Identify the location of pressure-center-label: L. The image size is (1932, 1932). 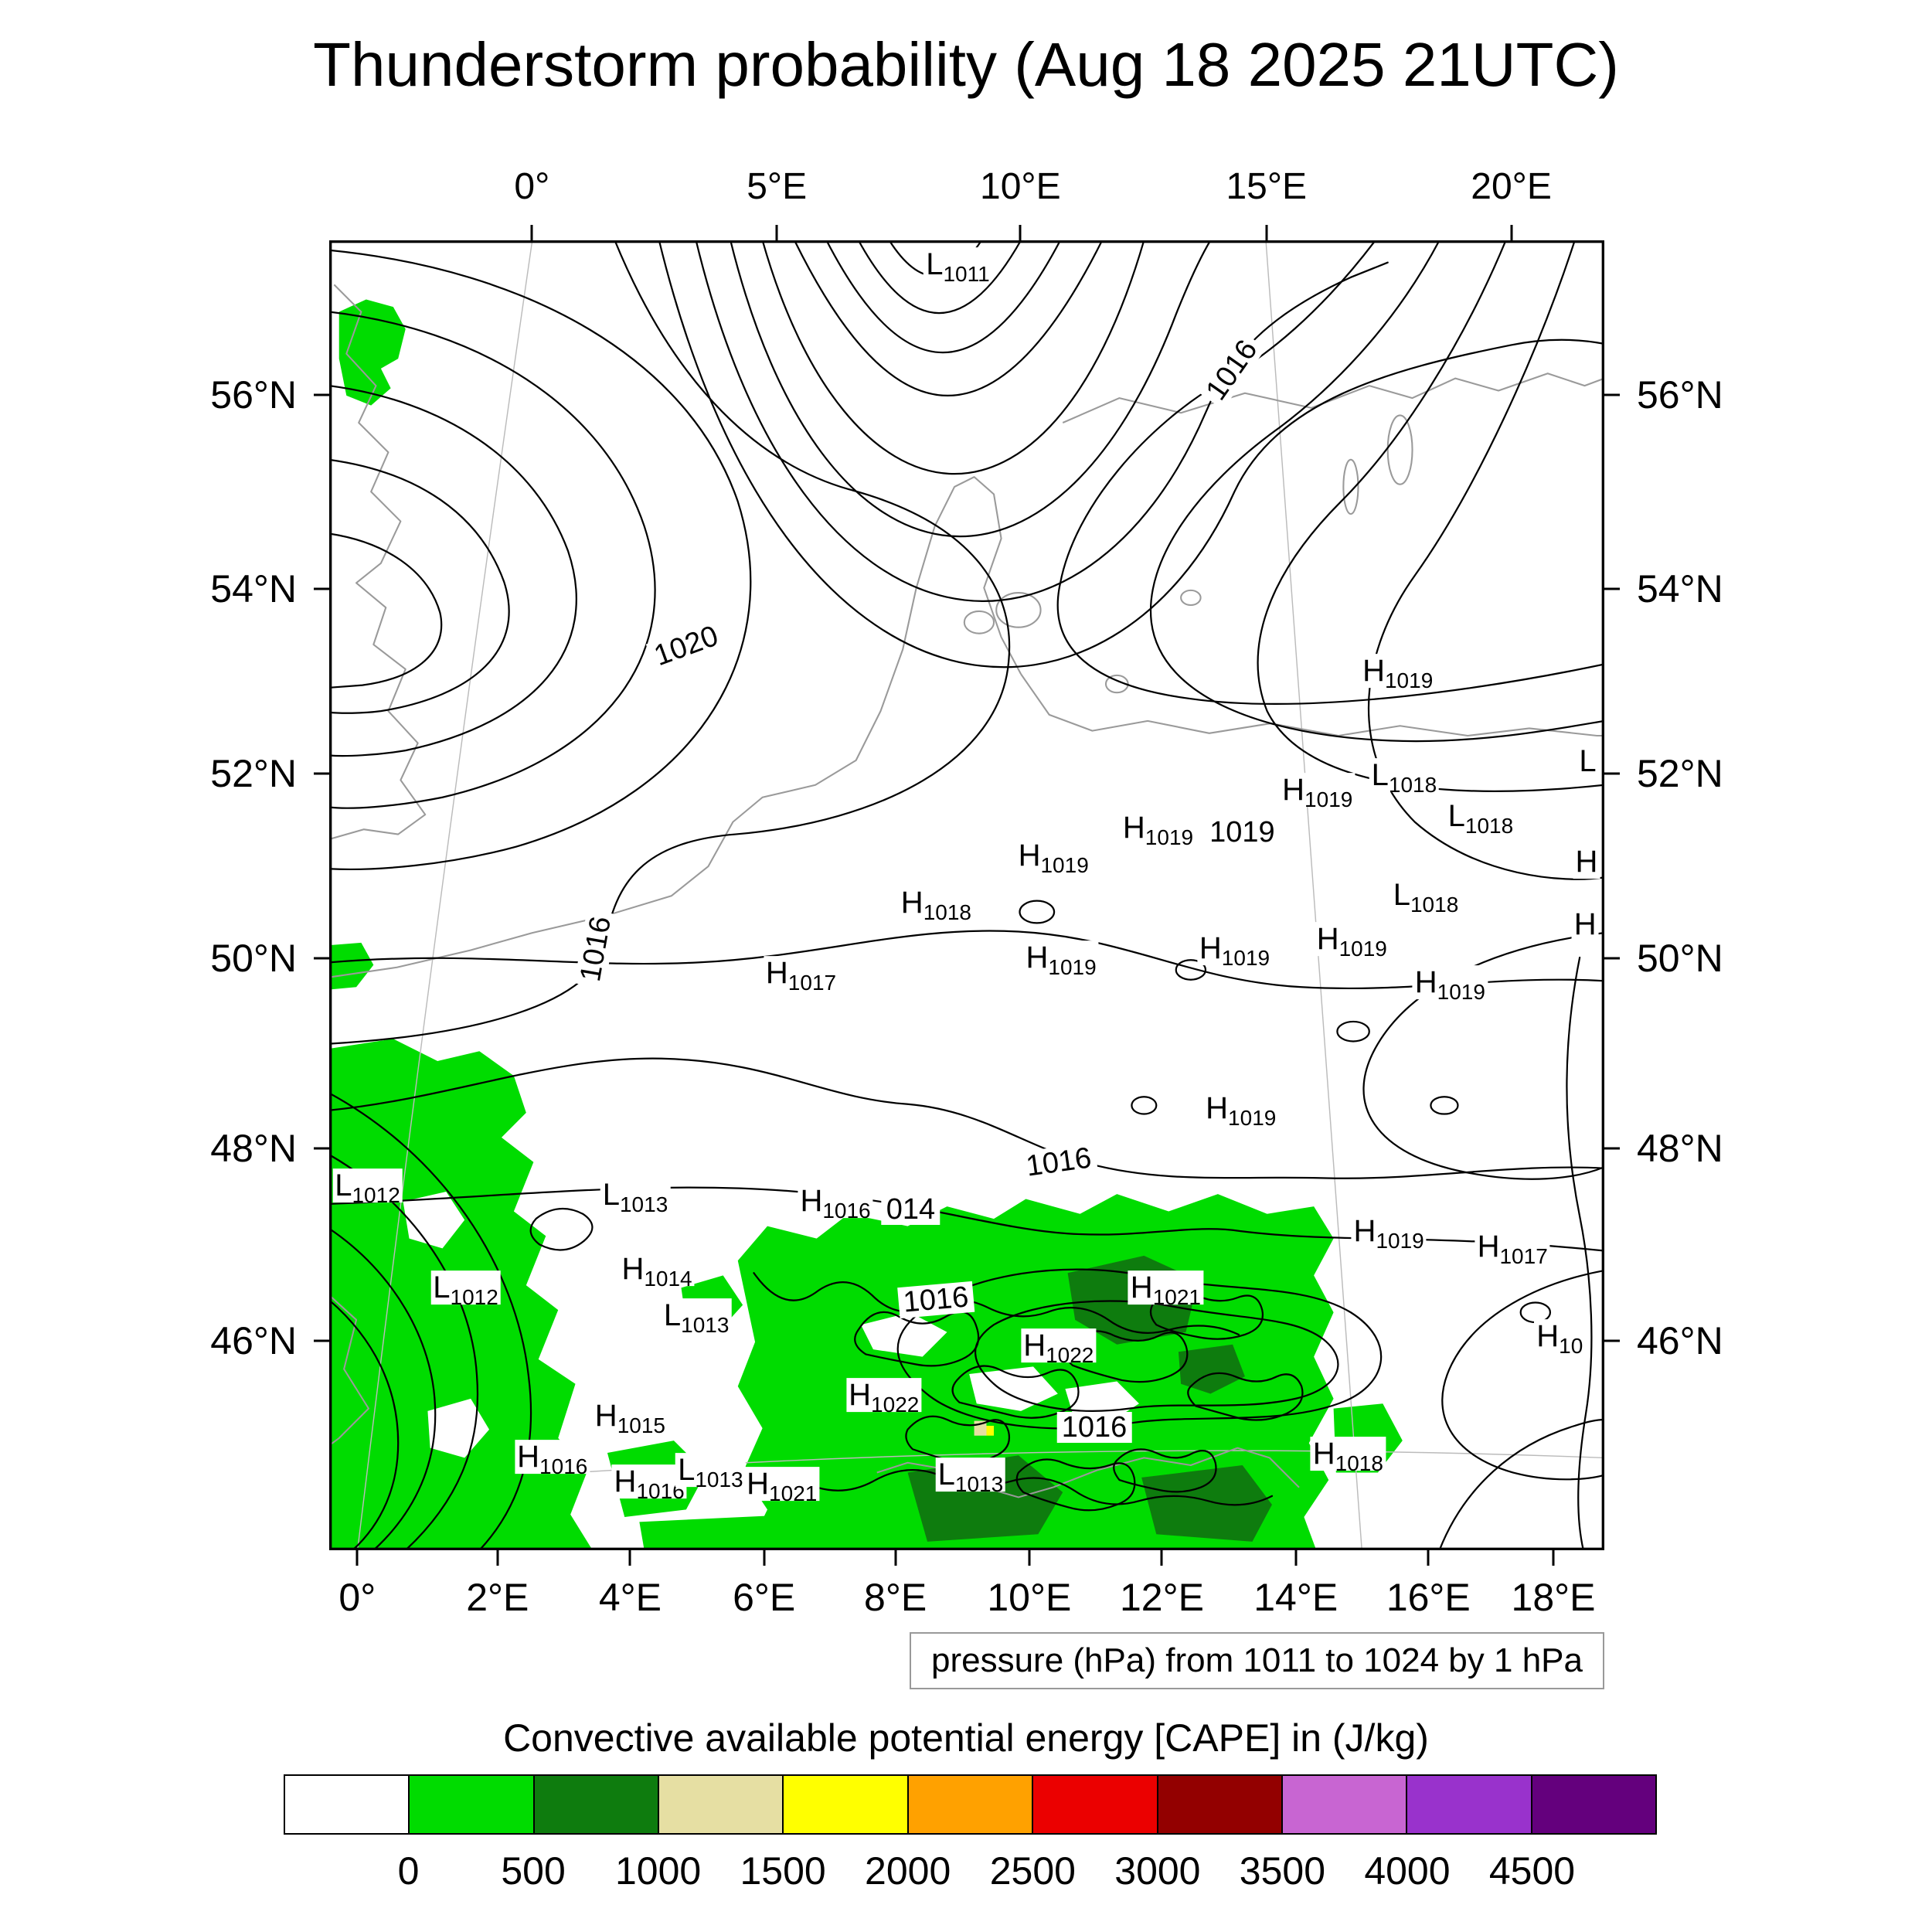
(1588, 760).